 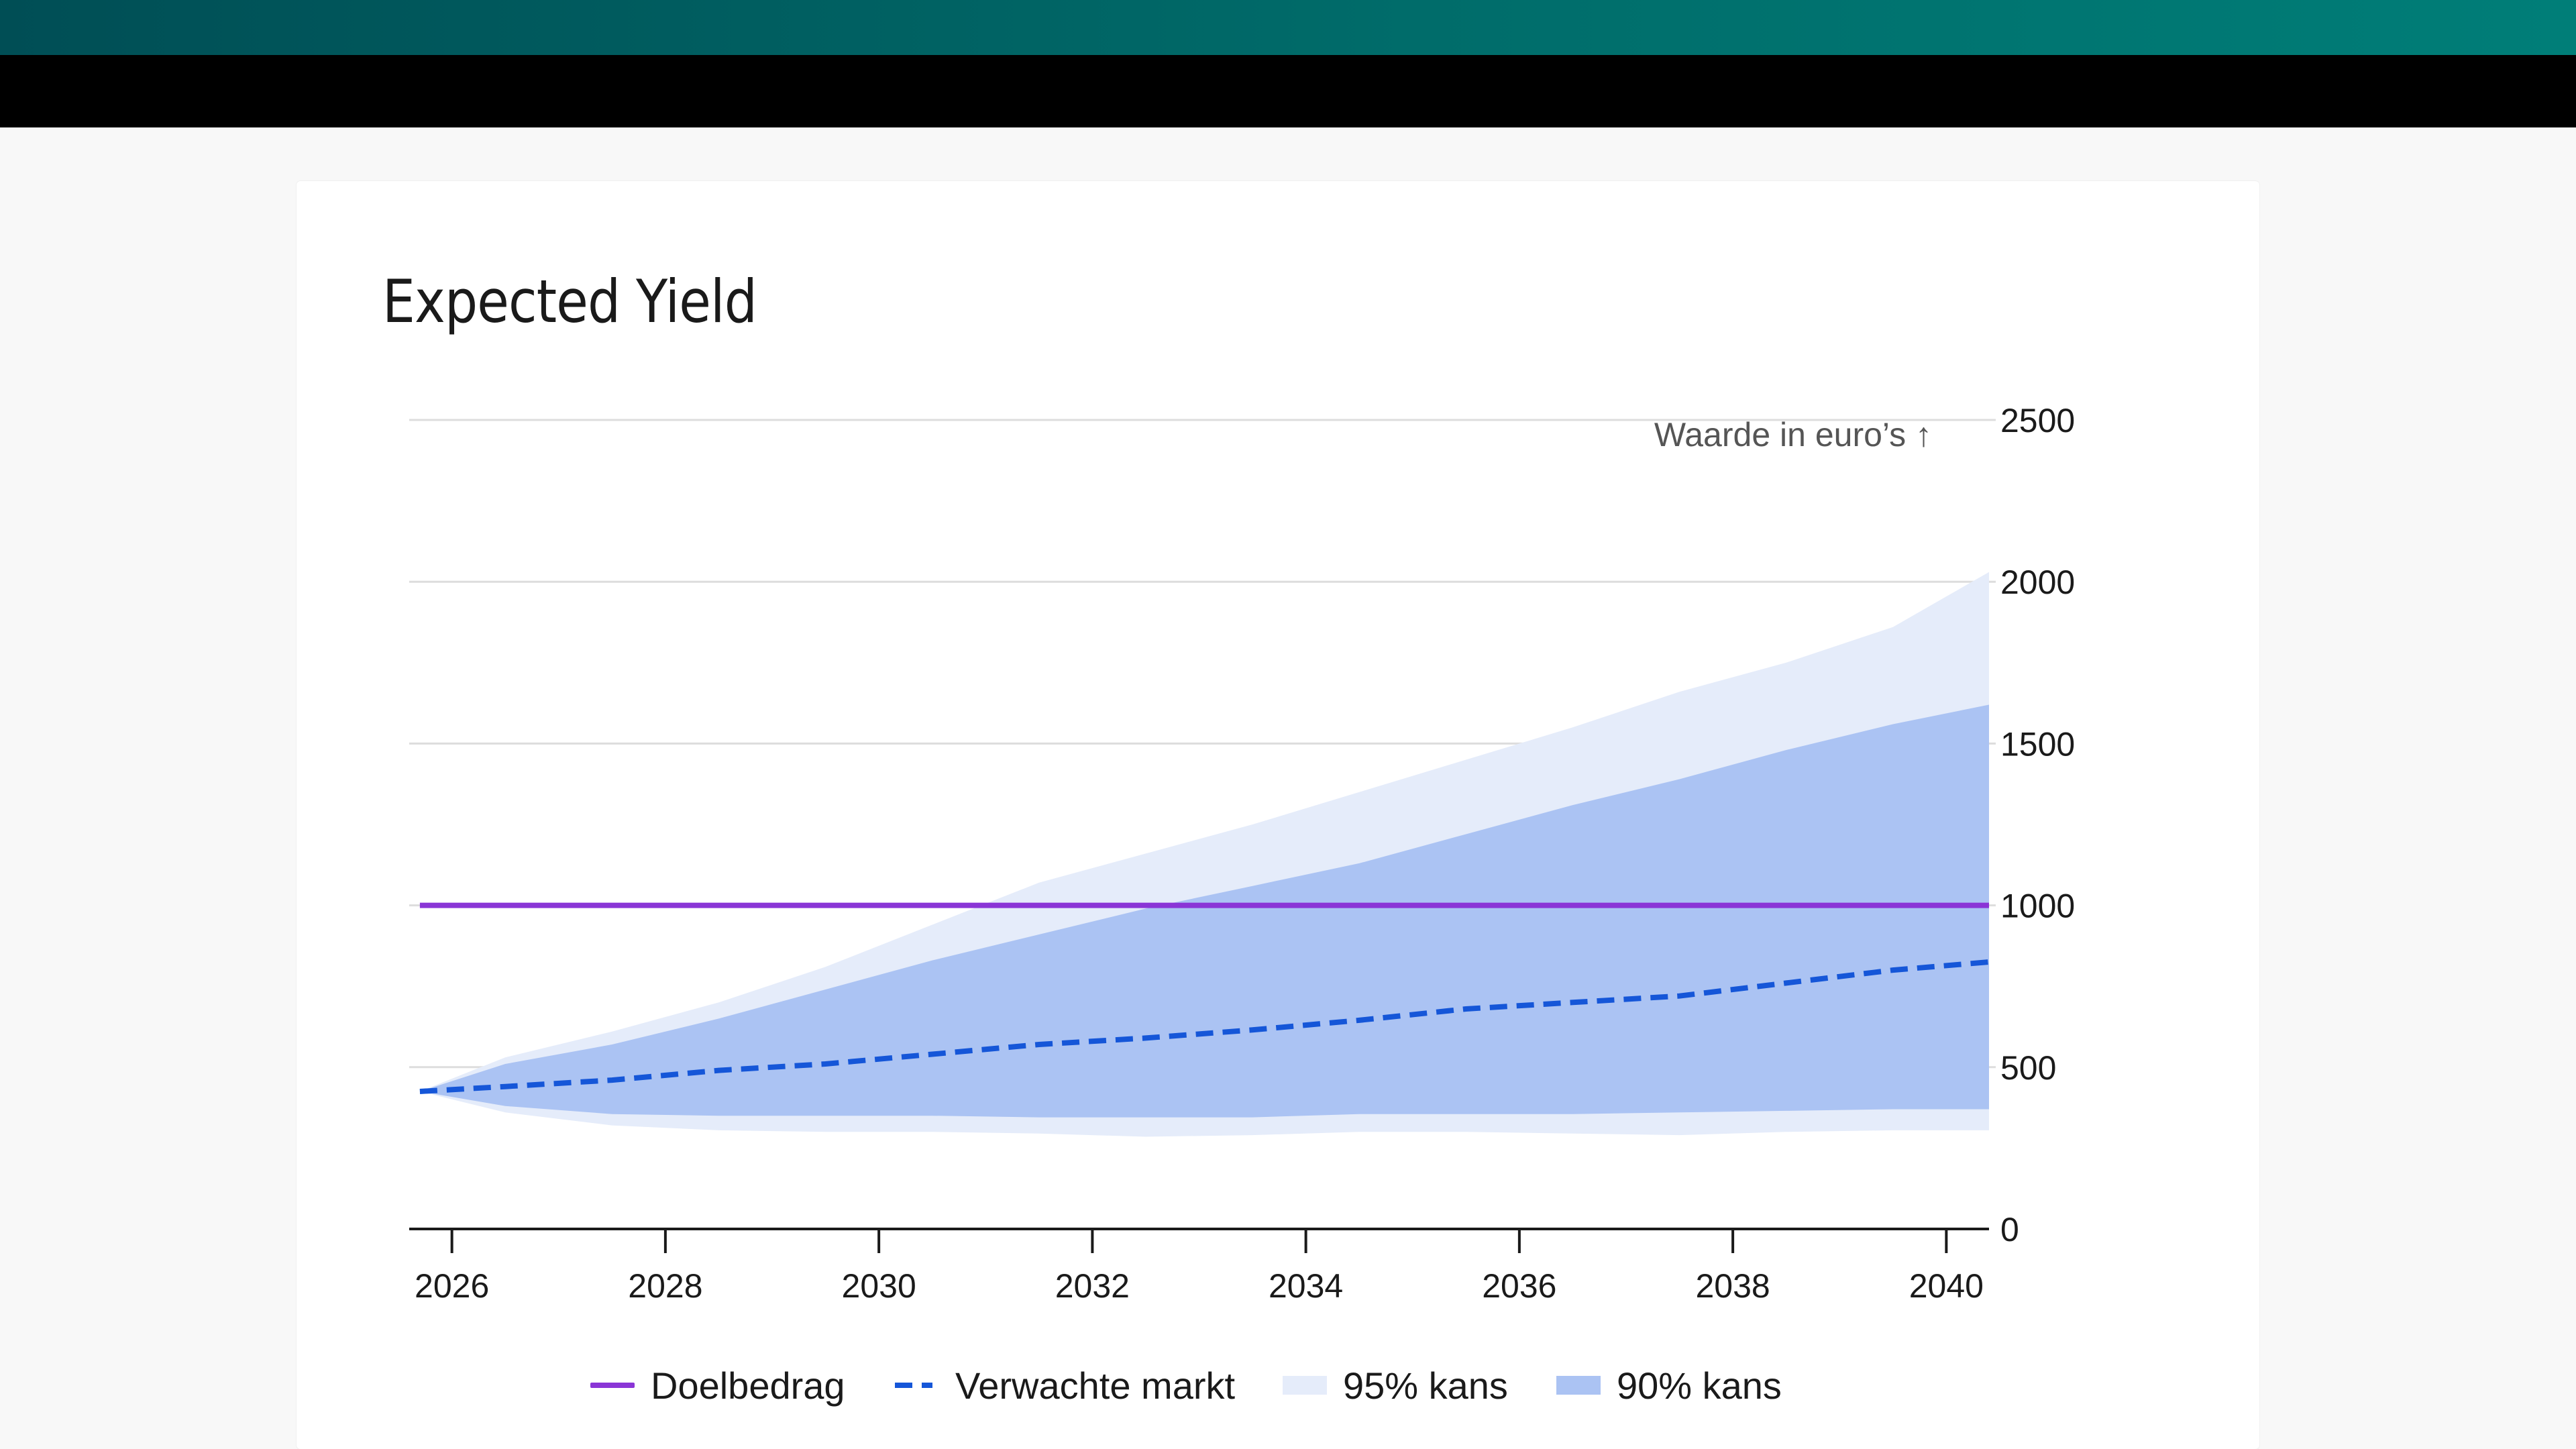 What do you see at coordinates (1305, 1385) in the screenshot?
I see `legend-swatch-95-kans` at bounding box center [1305, 1385].